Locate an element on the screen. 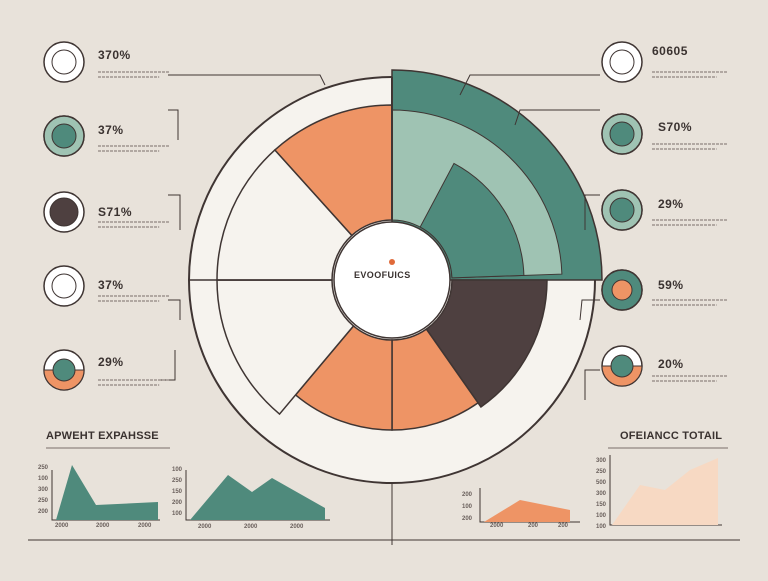 The height and width of the screenshot is (581, 768). right-callout-icon-1-inner is located at coordinates (622, 62).